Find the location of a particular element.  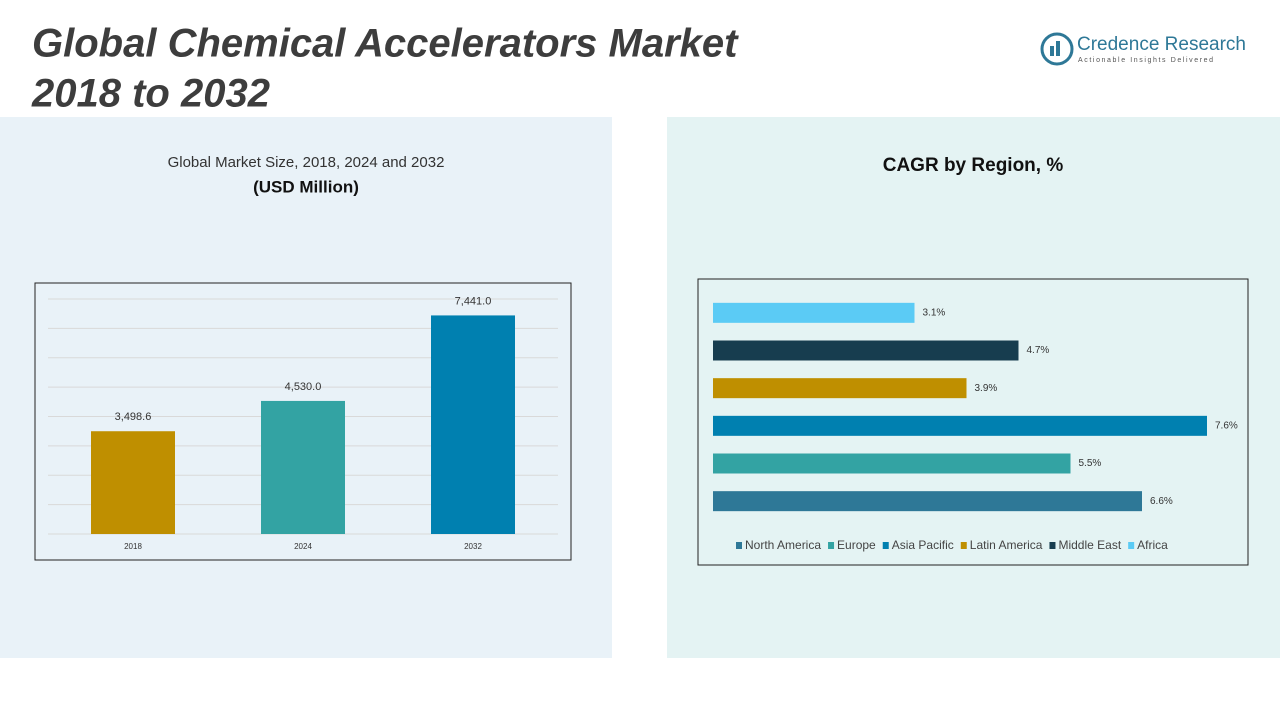

legend-label: Latin America is located at coordinates (1006, 545).